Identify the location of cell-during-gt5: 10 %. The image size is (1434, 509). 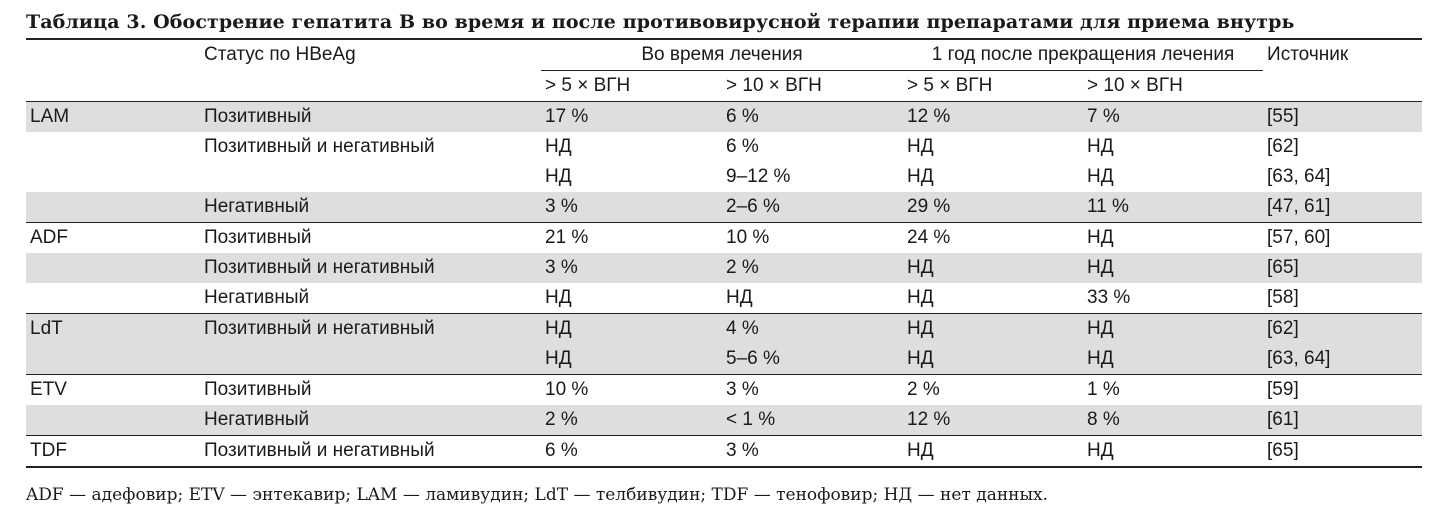
(631, 389).